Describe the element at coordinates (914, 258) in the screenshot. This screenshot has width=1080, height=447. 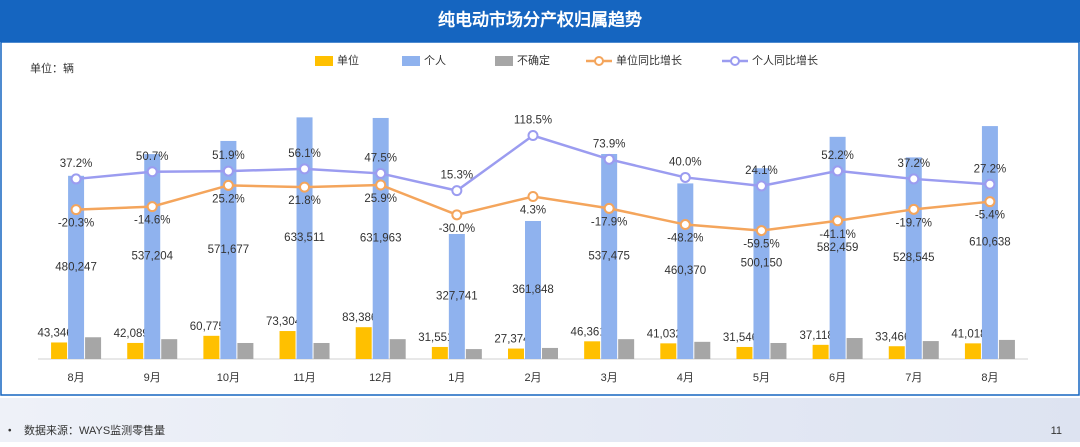
I see `data-label: 528,545` at that location.